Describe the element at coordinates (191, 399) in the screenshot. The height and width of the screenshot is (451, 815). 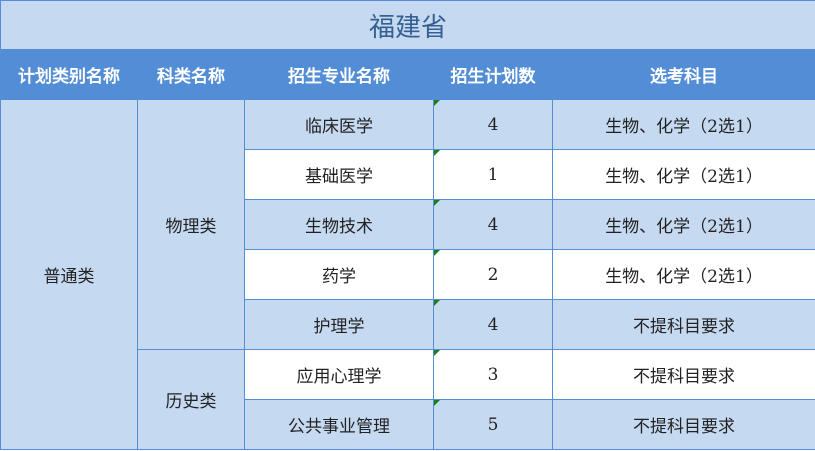
I see `subject-group-cell: 历史类` at that location.